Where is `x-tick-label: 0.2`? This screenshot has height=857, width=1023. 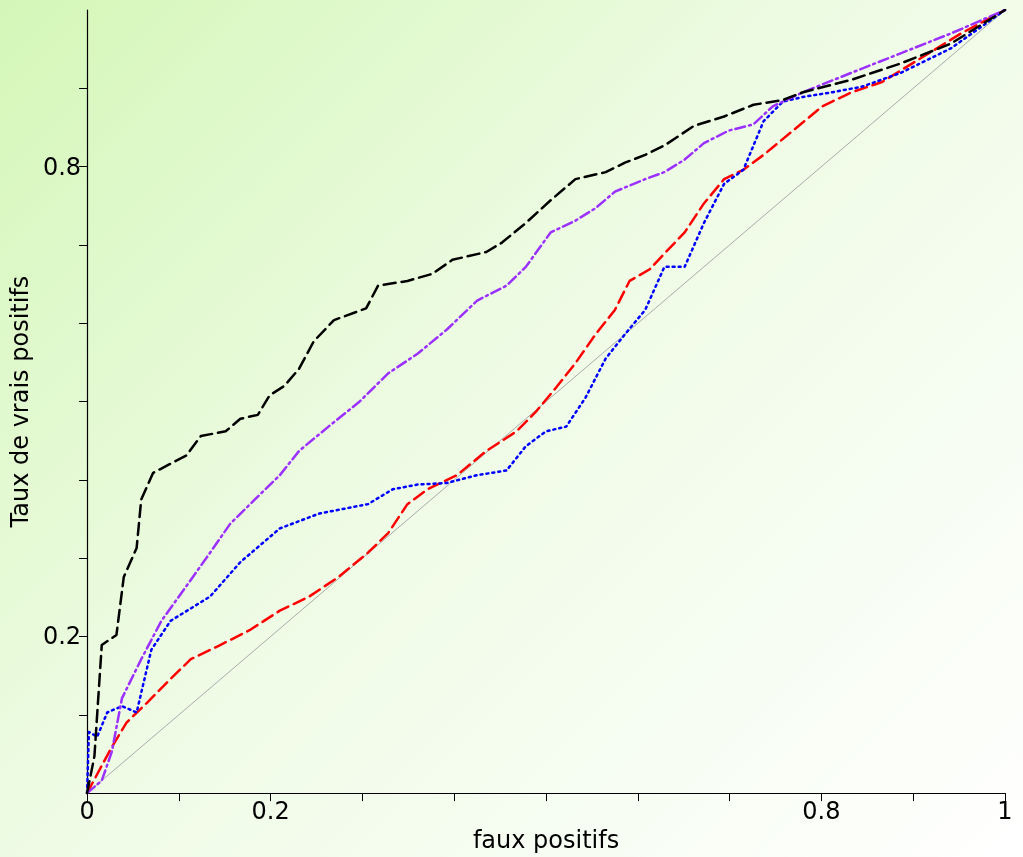
x-tick-label: 0.2 is located at coordinates (270, 811).